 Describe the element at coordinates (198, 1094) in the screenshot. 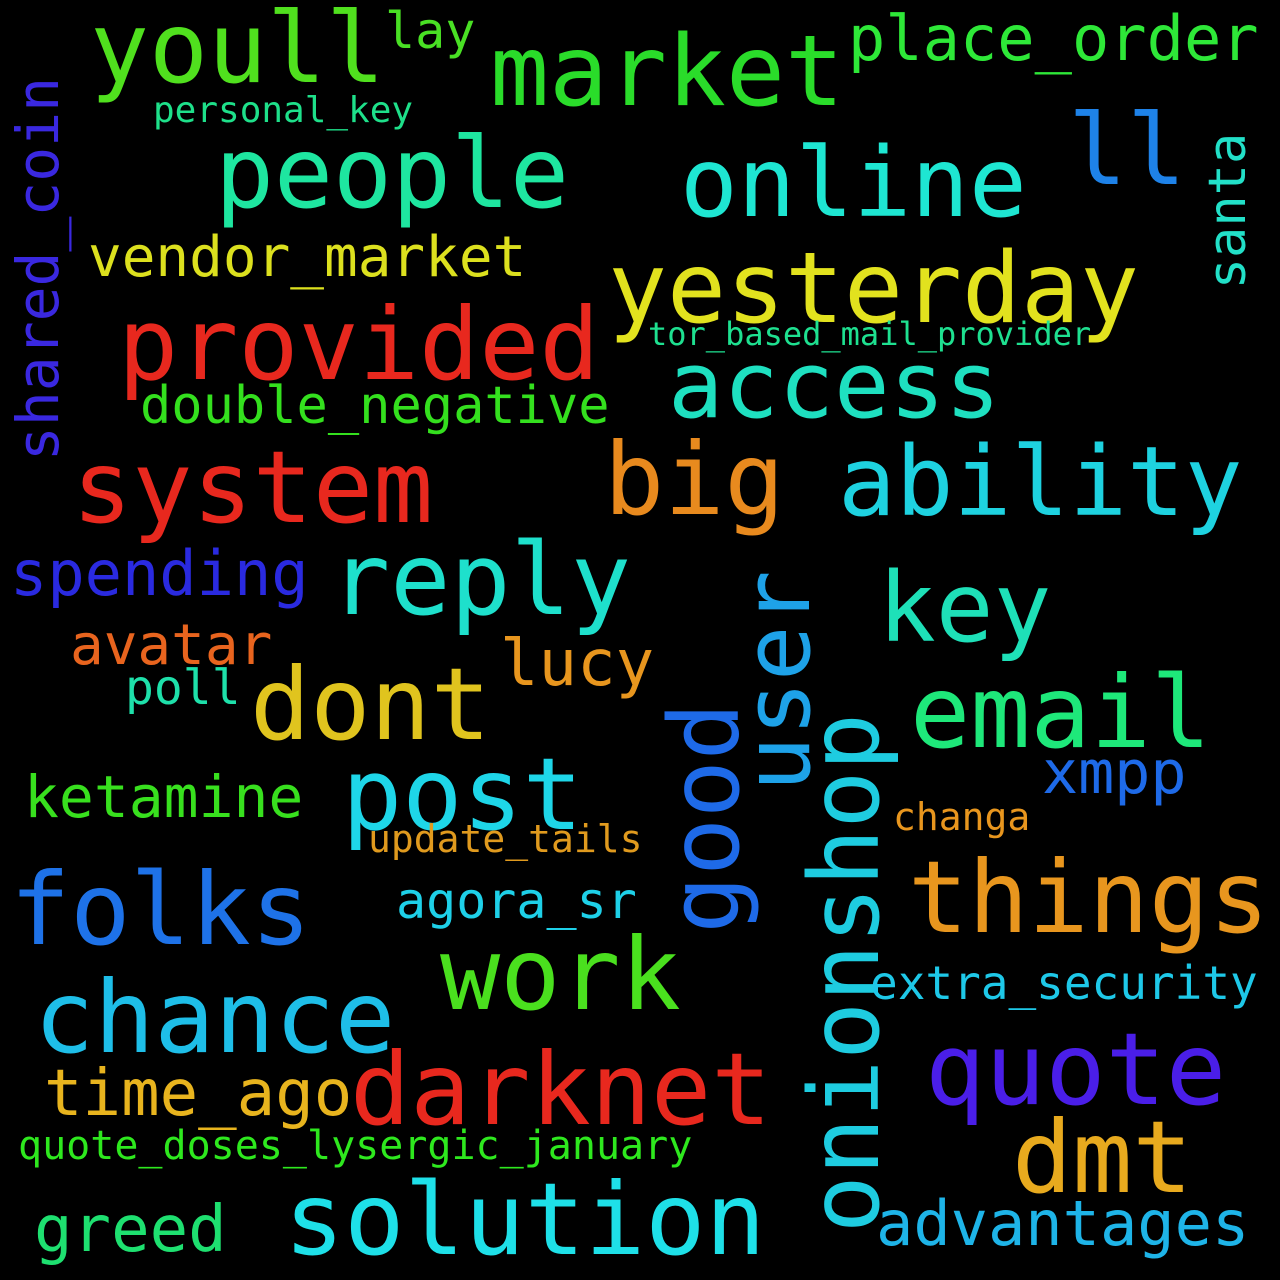

I see `word-time-ago: time_ago` at that location.